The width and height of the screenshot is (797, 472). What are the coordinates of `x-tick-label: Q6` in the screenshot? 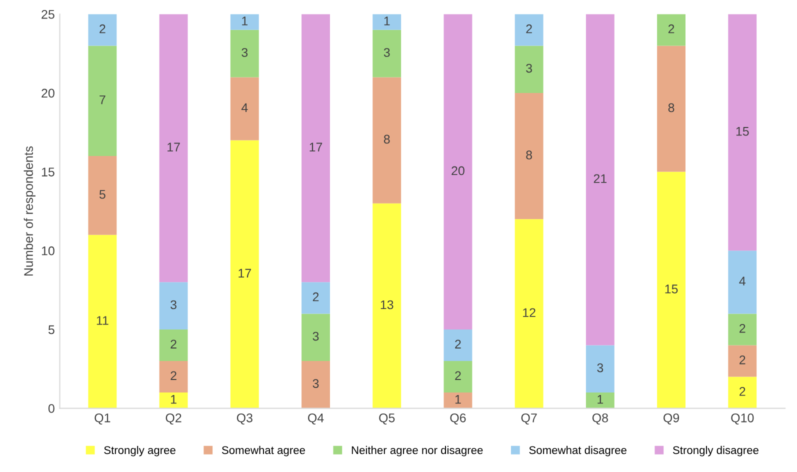 It's located at (458, 419).